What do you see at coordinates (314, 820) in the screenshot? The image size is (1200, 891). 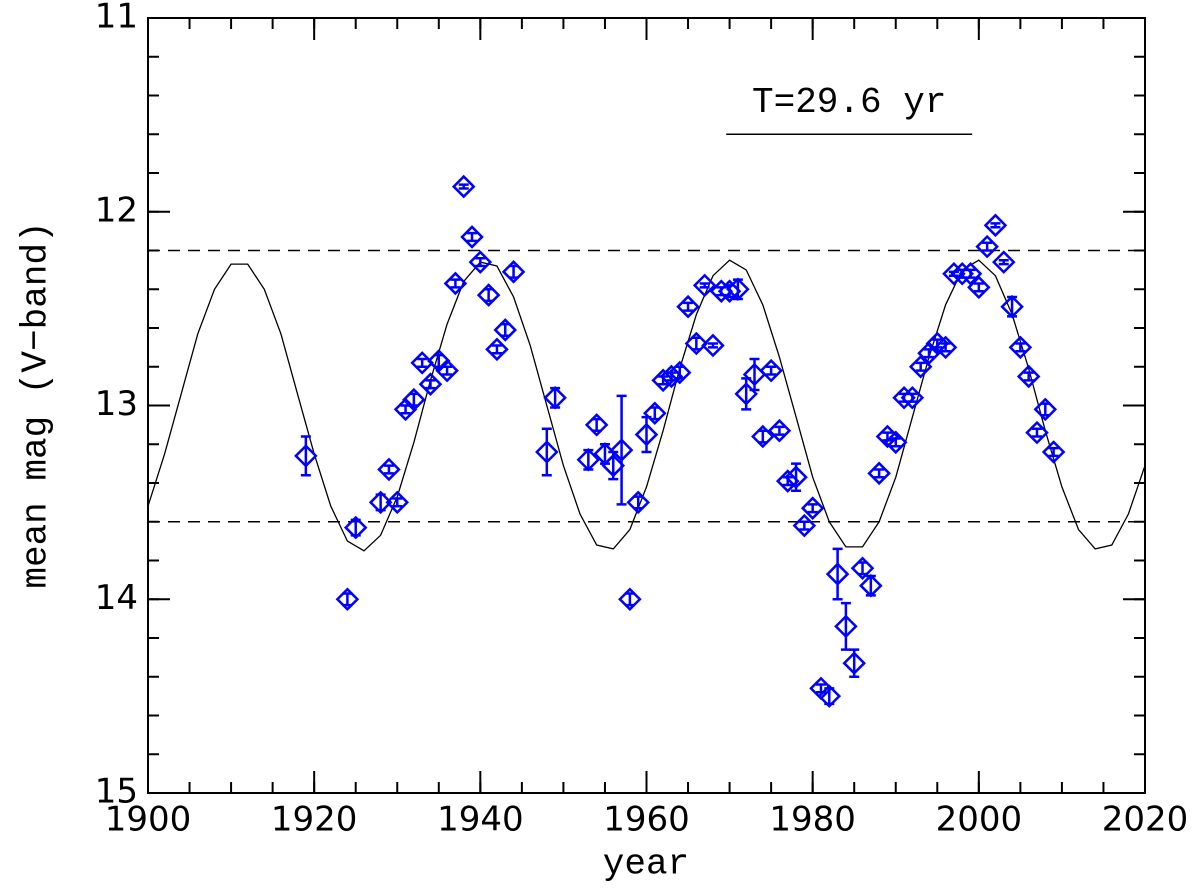 I see `x-tick-label: 1920` at bounding box center [314, 820].